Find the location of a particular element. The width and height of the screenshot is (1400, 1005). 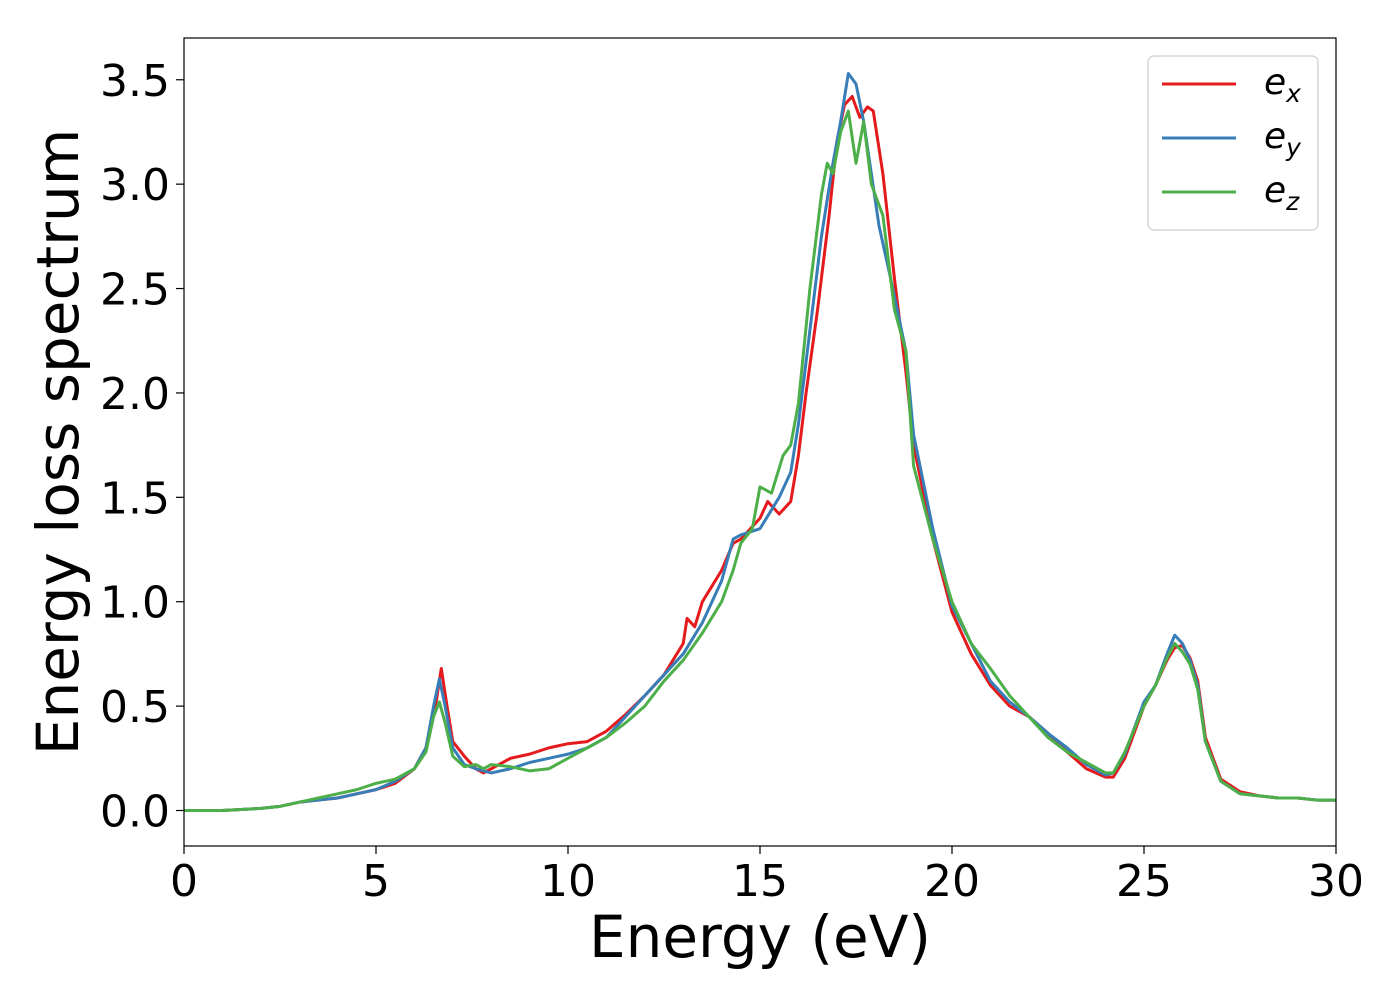

legend-label-subscript: z is located at coordinates (1292, 201).